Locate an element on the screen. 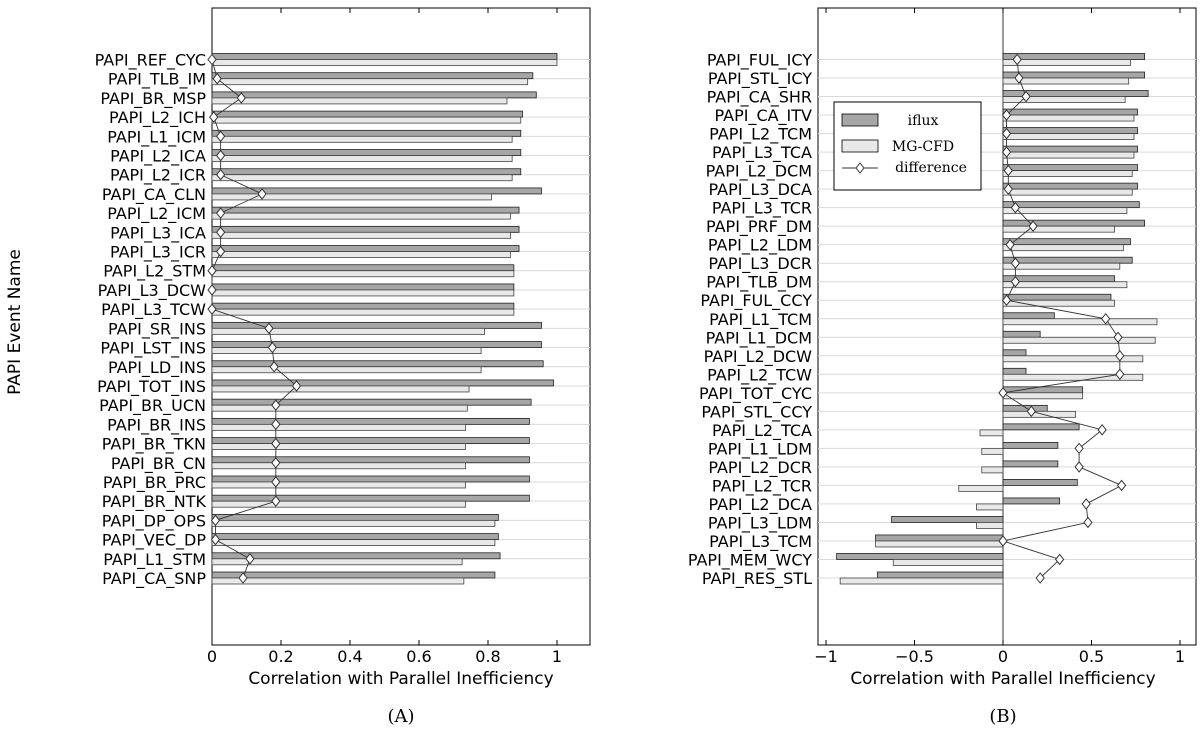  panel-b-category-label: PAPI_L2_TCA is located at coordinates (762, 431).